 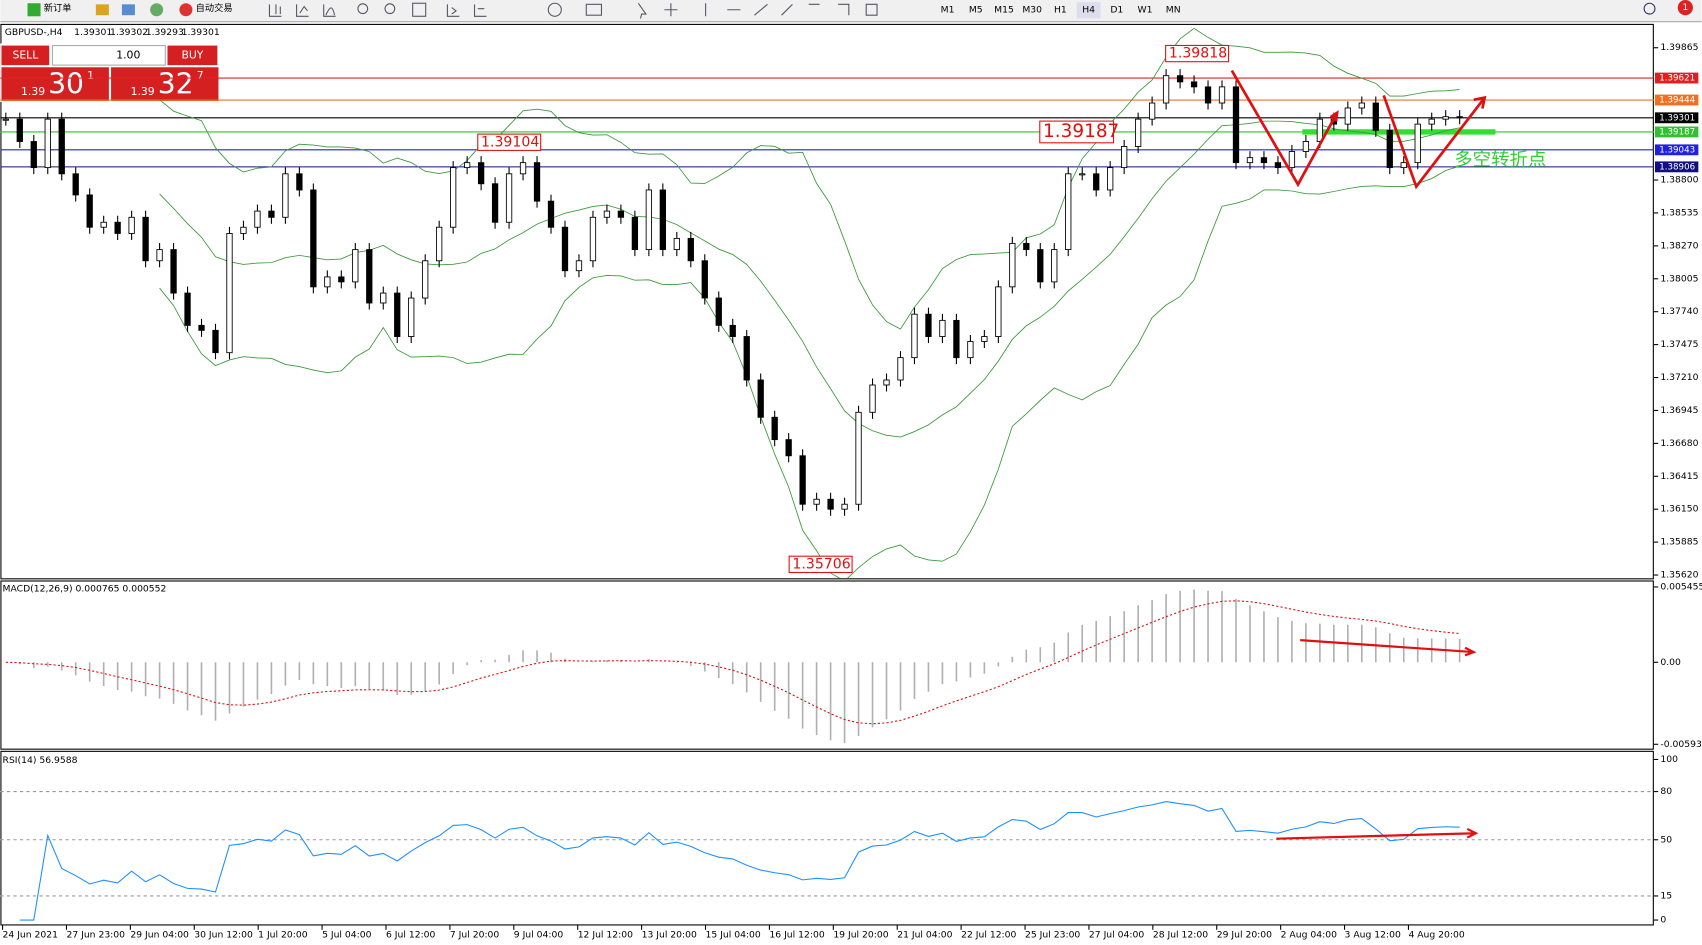 What do you see at coordinates (214, 8) in the screenshot?
I see `auto-trading-button: 自动交易` at bounding box center [214, 8].